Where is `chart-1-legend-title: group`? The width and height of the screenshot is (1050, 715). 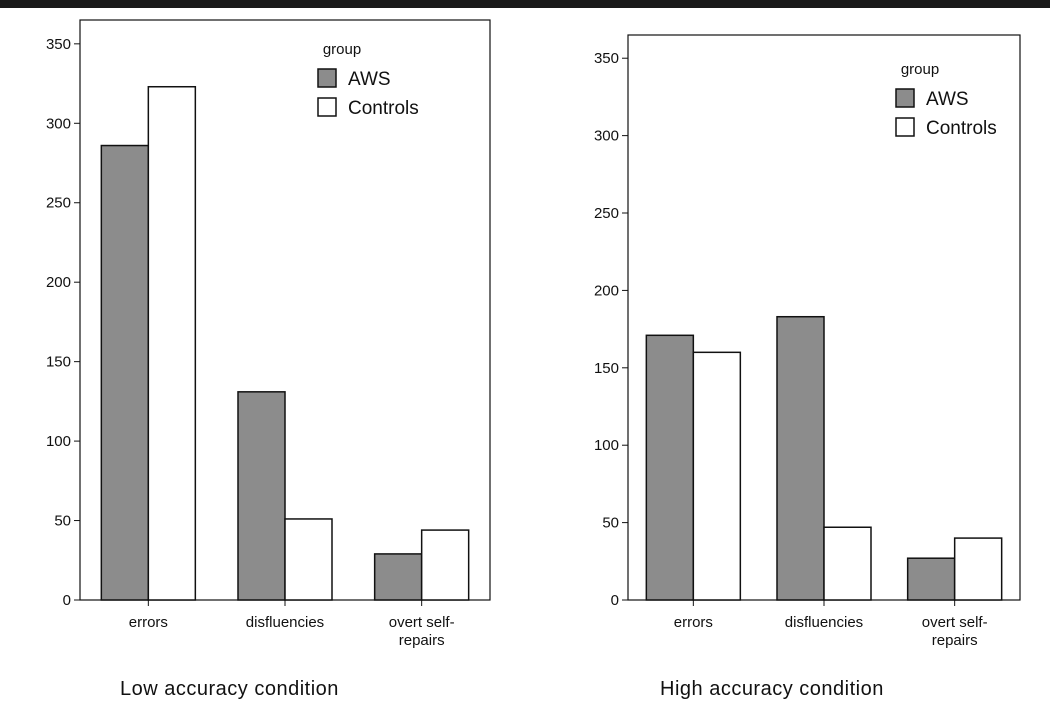
chart-1-legend-title: group is located at coordinates (342, 49).